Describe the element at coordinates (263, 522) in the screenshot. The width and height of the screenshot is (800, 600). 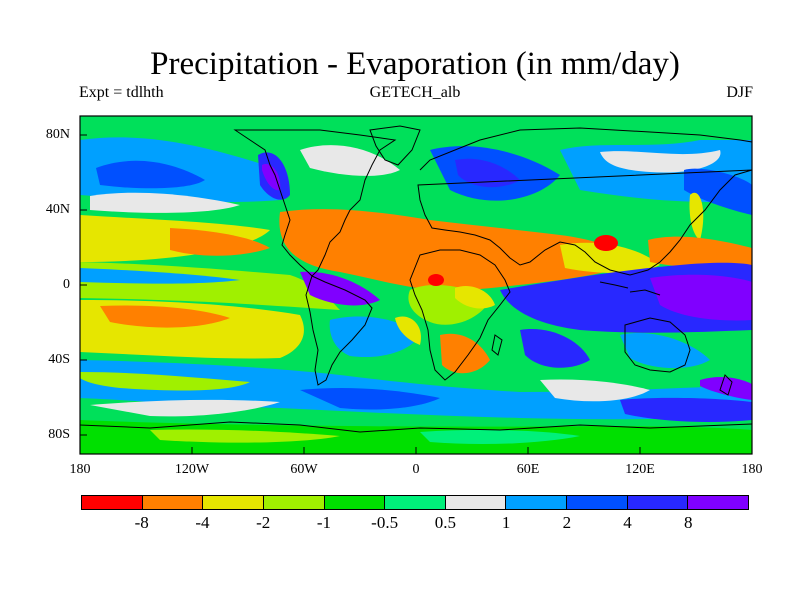
I see `colorbar-label: -2` at that location.